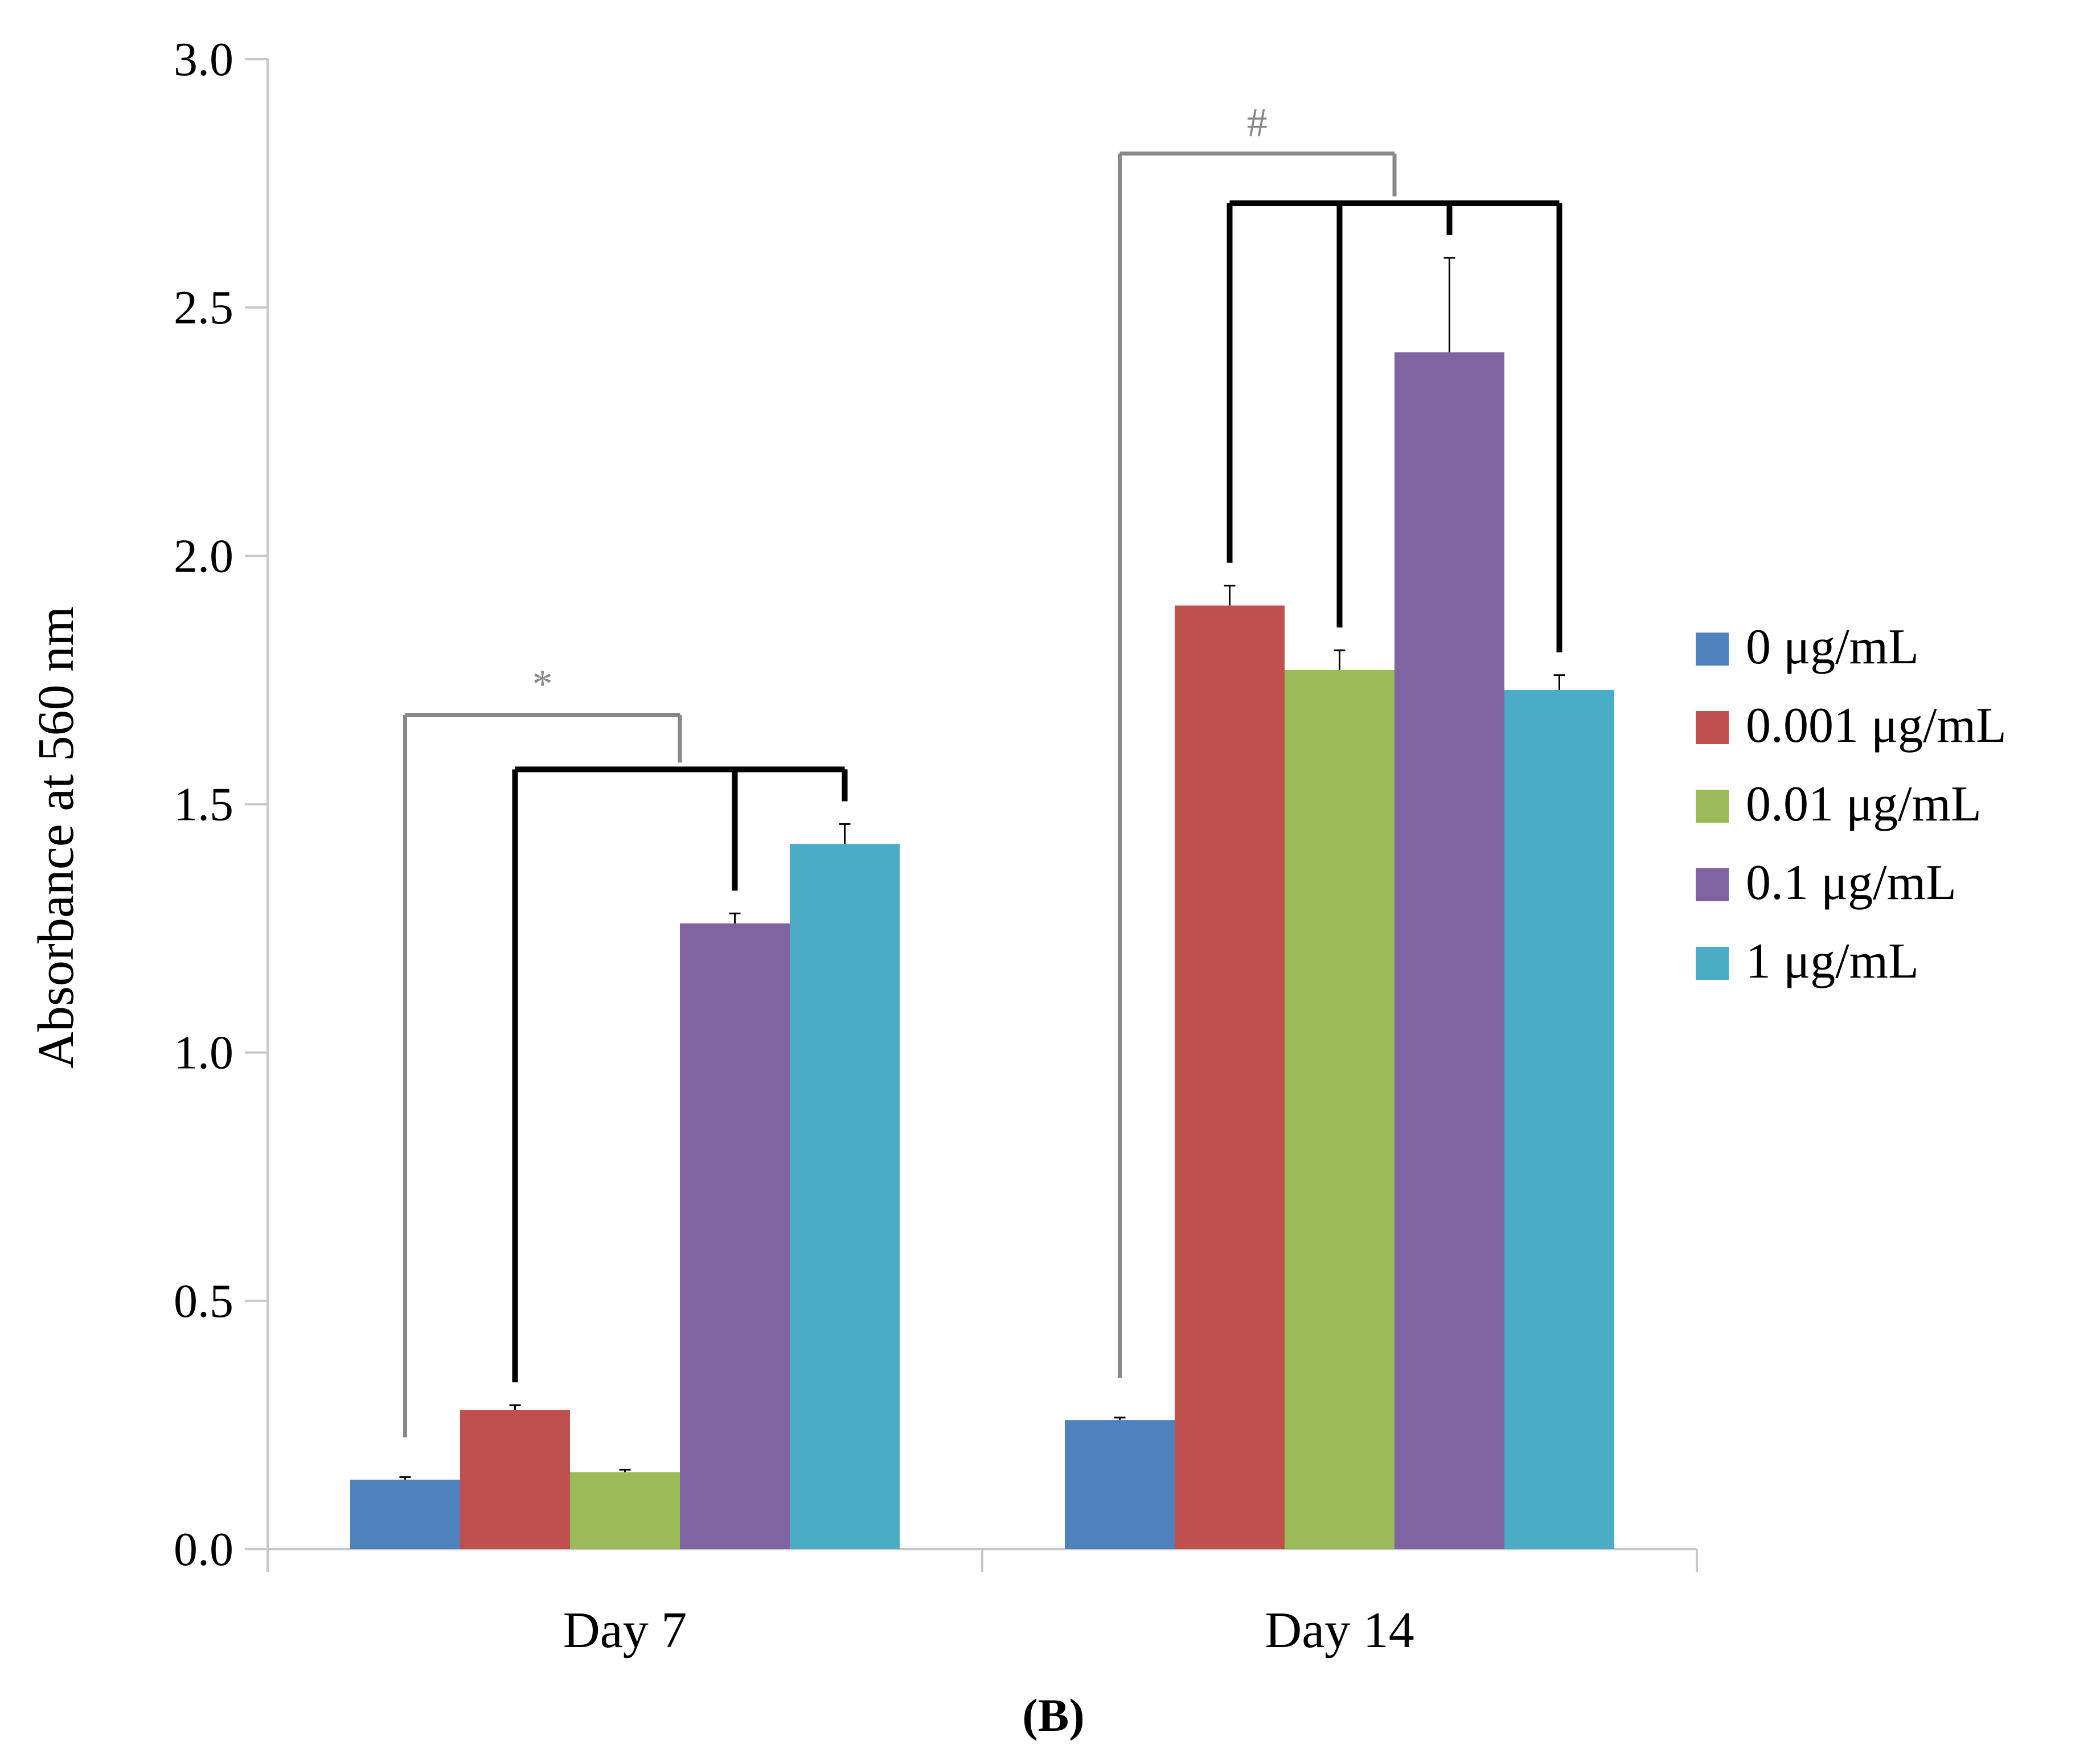  What do you see at coordinates (1864, 804) in the screenshot?
I see `legend-label: 0.01 μg/mL` at bounding box center [1864, 804].